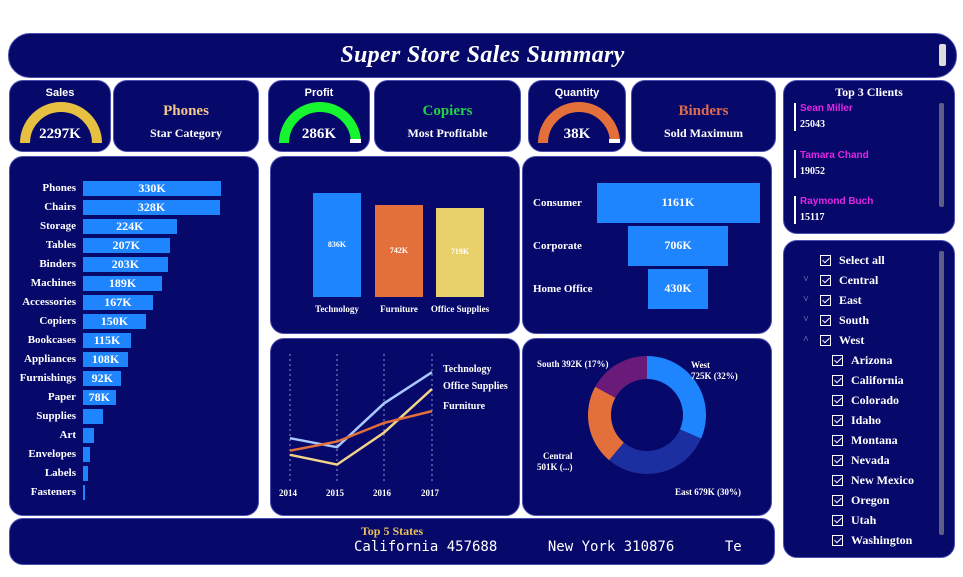 The height and width of the screenshot is (577, 963). What do you see at coordinates (832, 340) in the screenshot?
I see `slicer-item: ˄ West` at bounding box center [832, 340].